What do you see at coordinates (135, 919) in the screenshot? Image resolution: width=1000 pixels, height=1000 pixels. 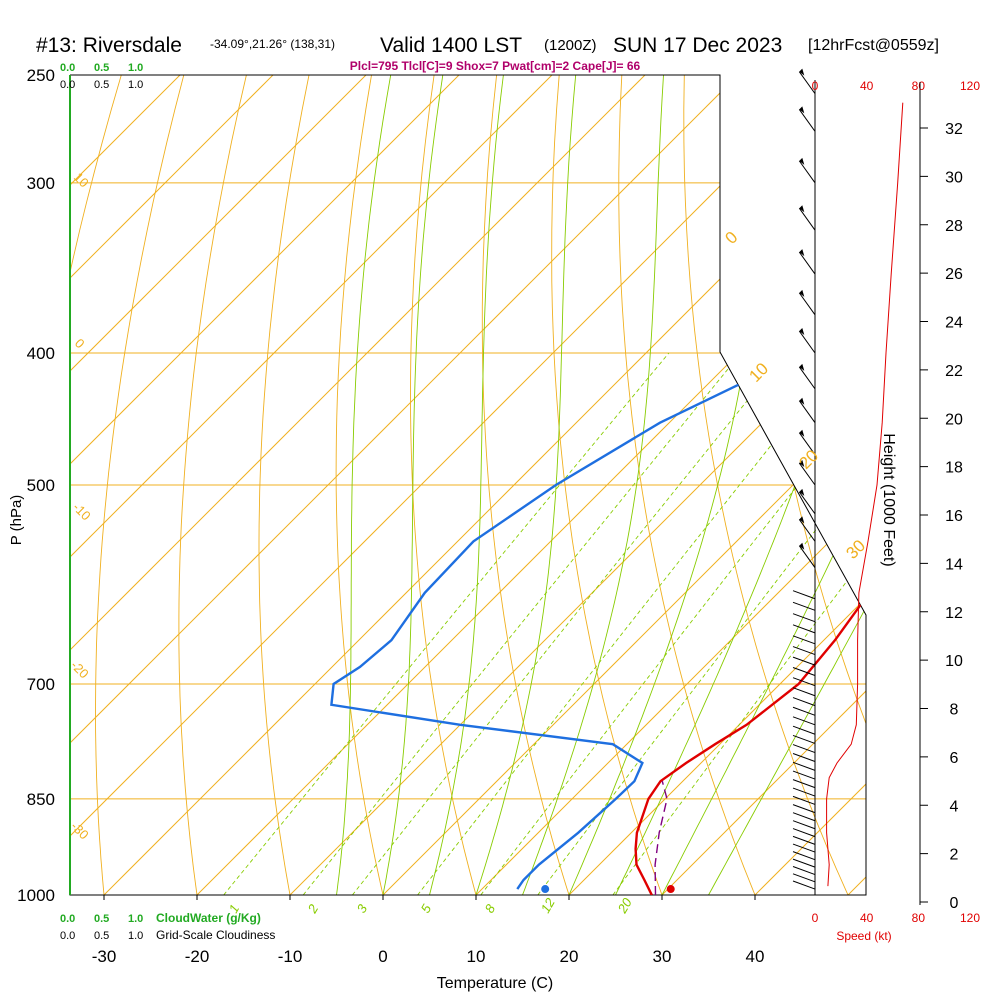 I see `cloudwater-tick-bottom-2: 1.0` at bounding box center [135, 919].